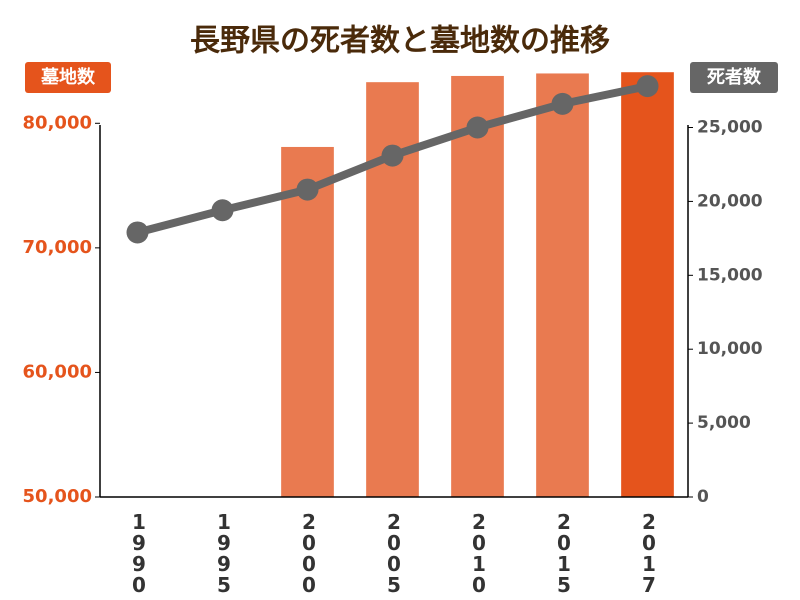 This screenshot has width=800, height=600. I want to click on x-tick-label: 2017, so click(649, 552).